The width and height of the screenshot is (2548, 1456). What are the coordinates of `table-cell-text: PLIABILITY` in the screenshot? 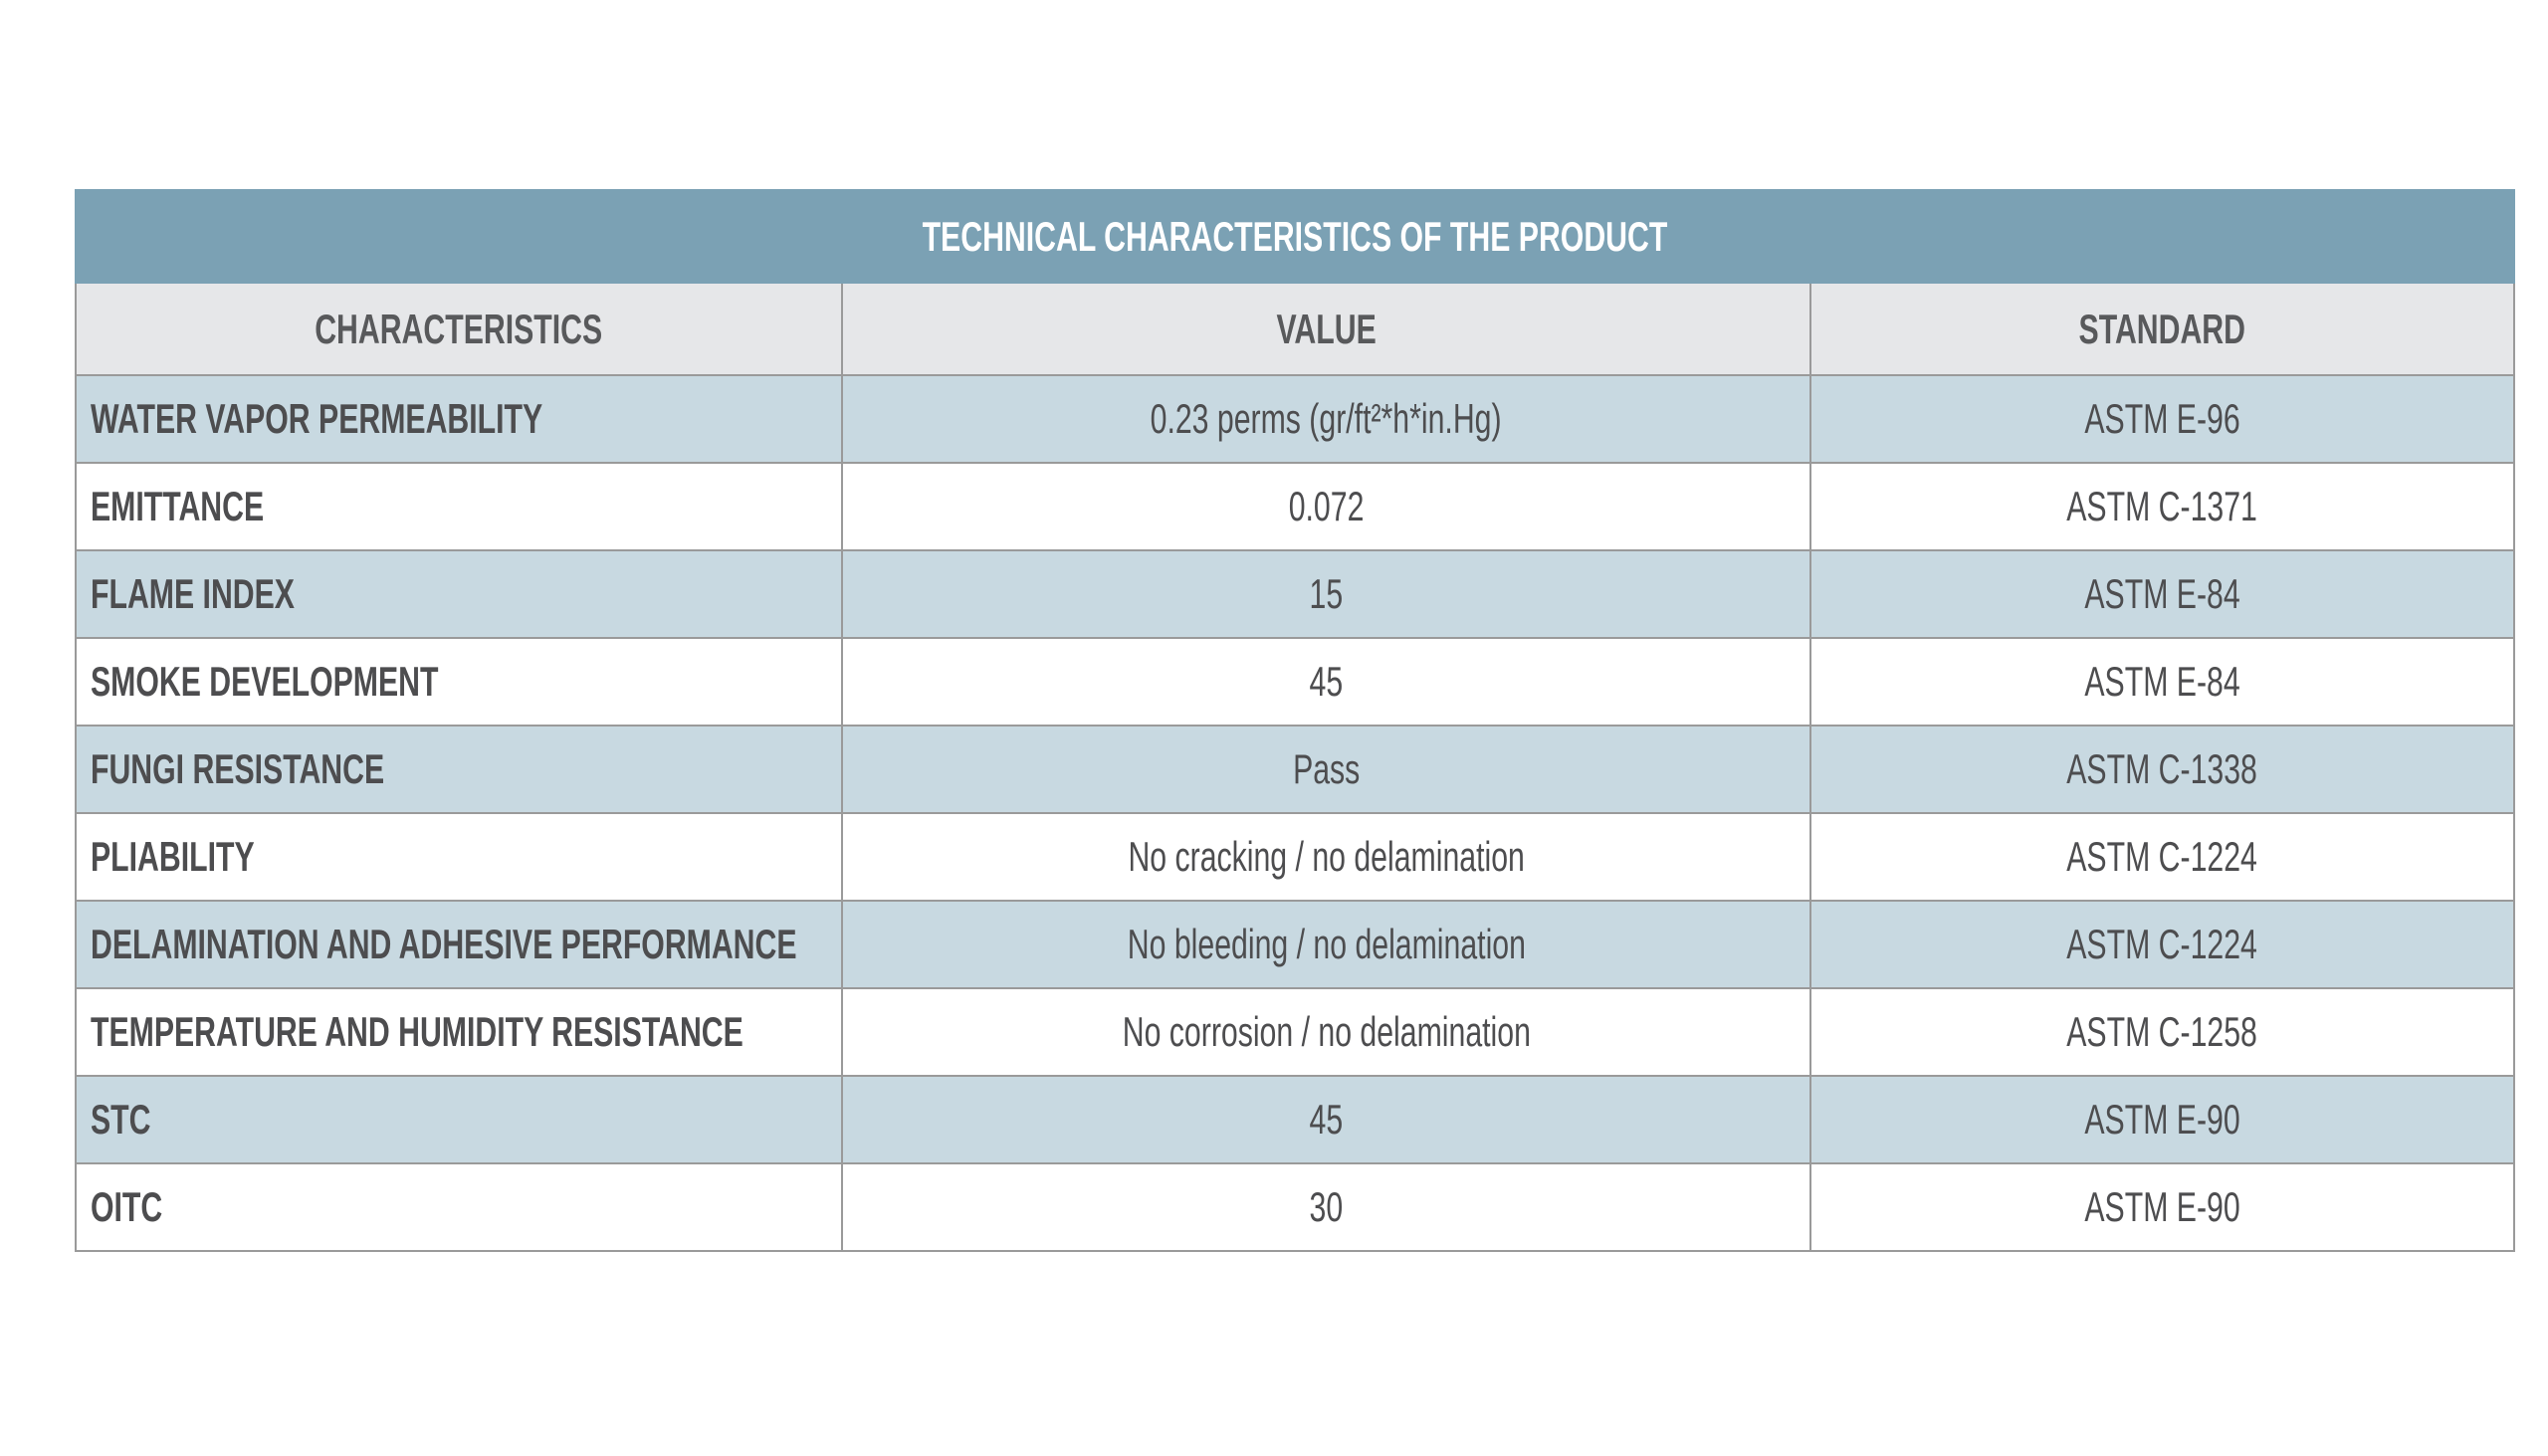 It's located at (173, 856).